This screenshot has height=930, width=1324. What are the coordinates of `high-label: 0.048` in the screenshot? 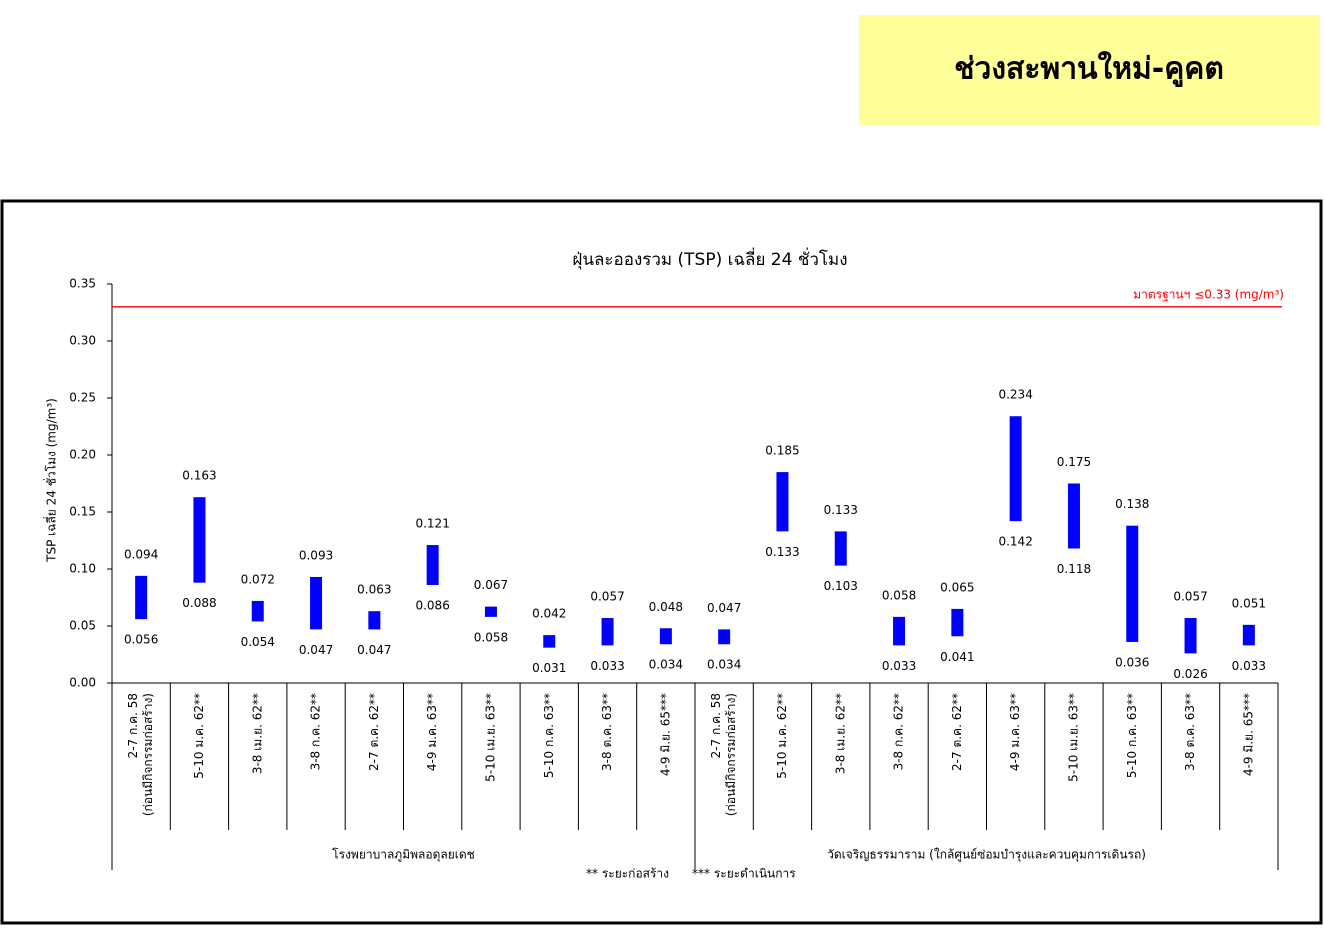 It's located at (666, 607).